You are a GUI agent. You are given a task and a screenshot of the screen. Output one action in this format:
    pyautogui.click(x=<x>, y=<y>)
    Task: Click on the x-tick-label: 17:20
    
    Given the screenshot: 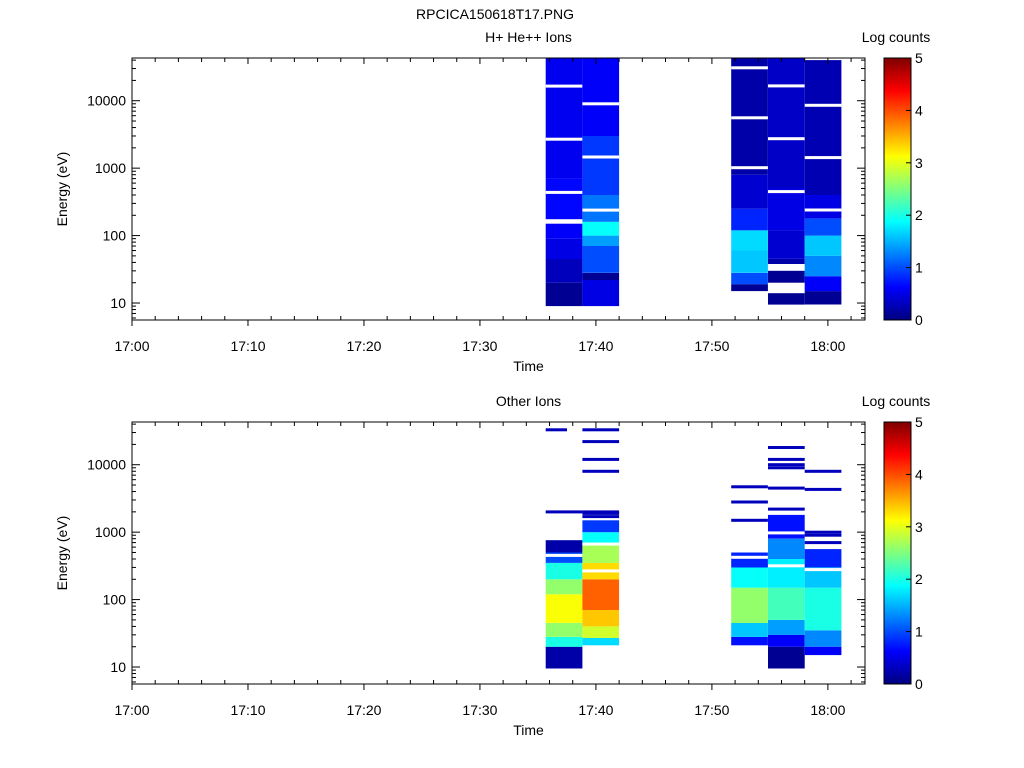 What is the action you would take?
    pyautogui.click(x=363, y=710)
    